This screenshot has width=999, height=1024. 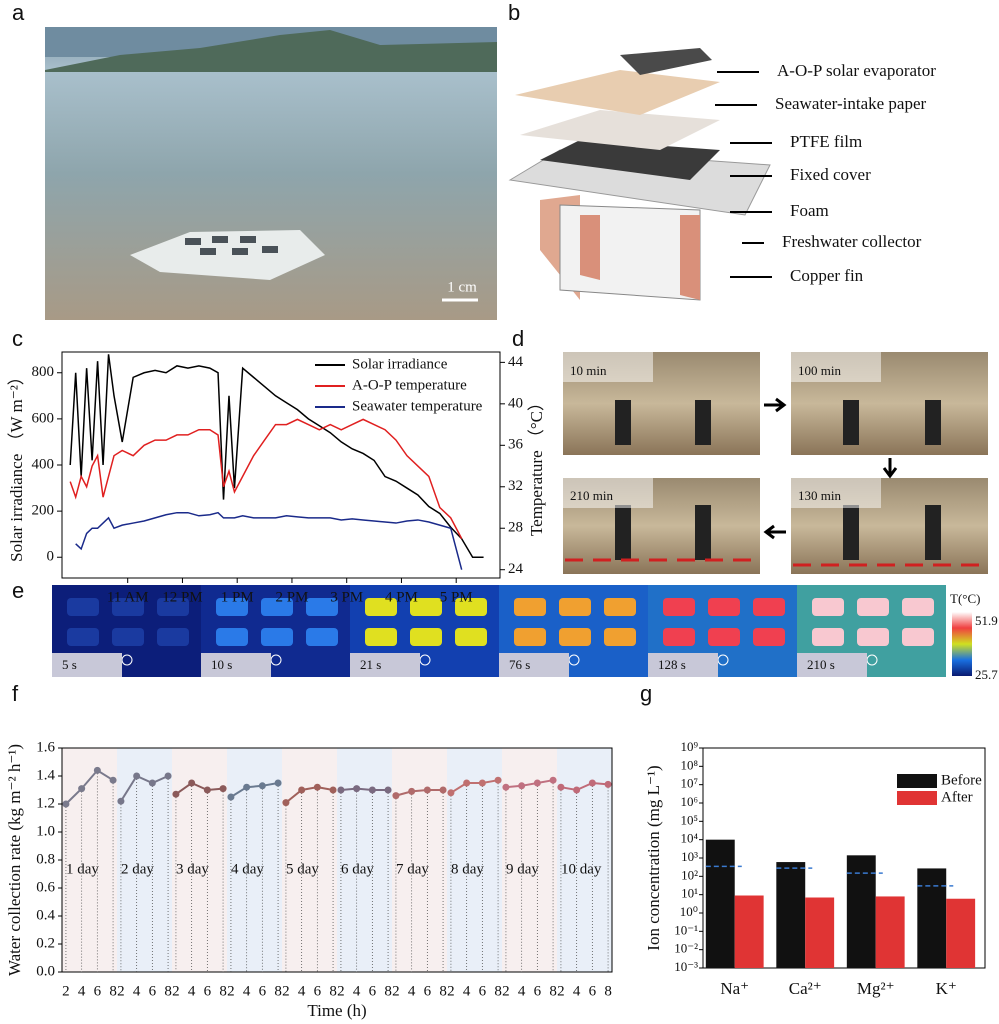 I want to click on y-tick-label: 10⁶, so click(x=689, y=801).